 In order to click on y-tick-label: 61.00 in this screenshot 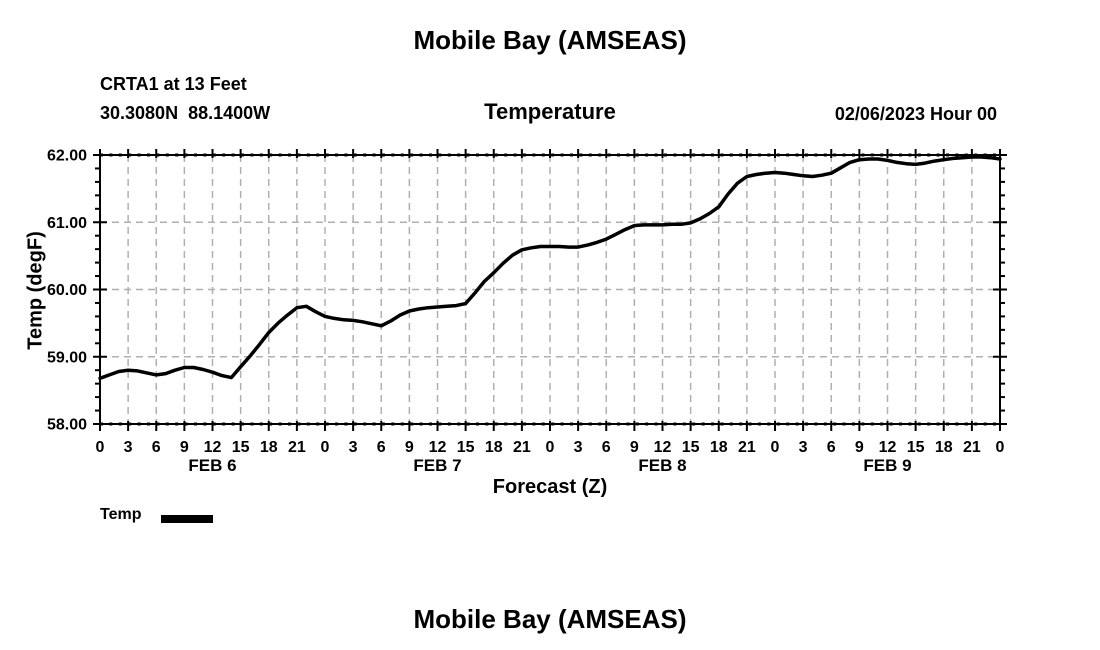, I will do `click(67, 223)`.